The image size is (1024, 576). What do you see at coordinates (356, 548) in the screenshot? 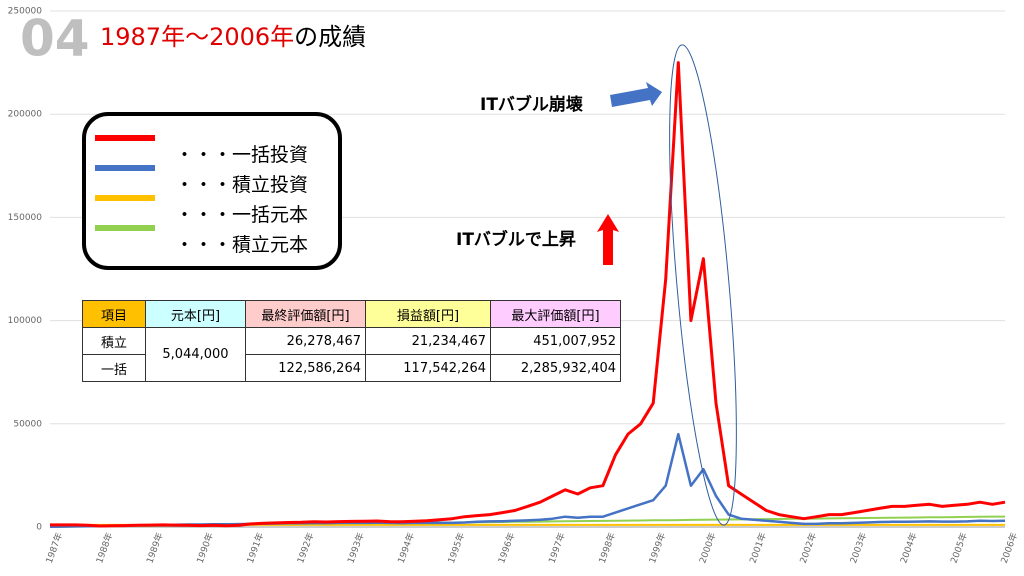
I see `x-tick-label: 1993年` at bounding box center [356, 548].